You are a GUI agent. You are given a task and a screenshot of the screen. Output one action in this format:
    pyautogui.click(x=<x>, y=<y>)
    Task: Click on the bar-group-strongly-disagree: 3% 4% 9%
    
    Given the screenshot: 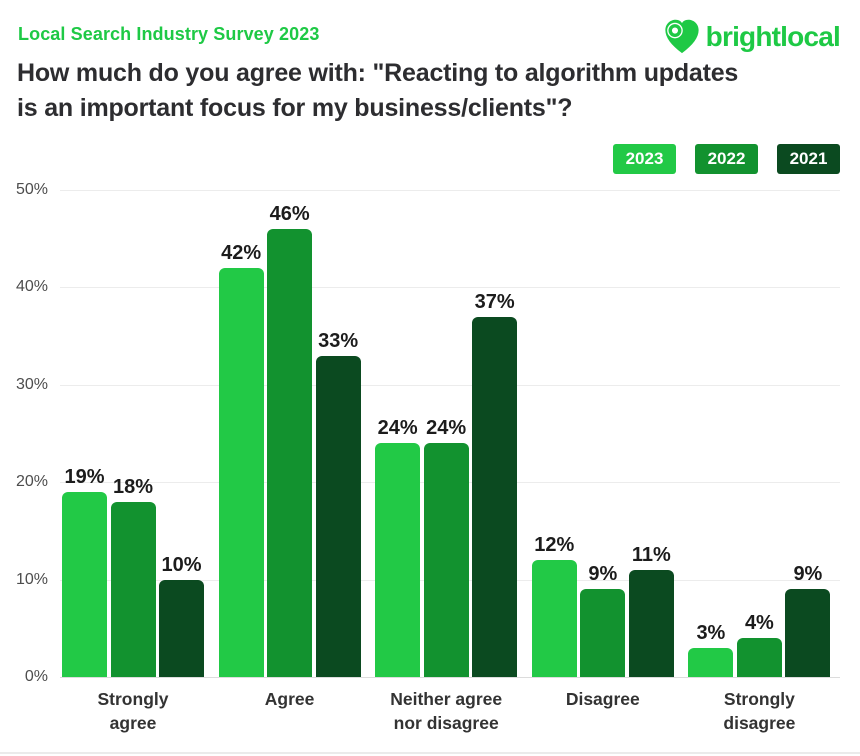 What is the action you would take?
    pyautogui.click(x=759, y=433)
    